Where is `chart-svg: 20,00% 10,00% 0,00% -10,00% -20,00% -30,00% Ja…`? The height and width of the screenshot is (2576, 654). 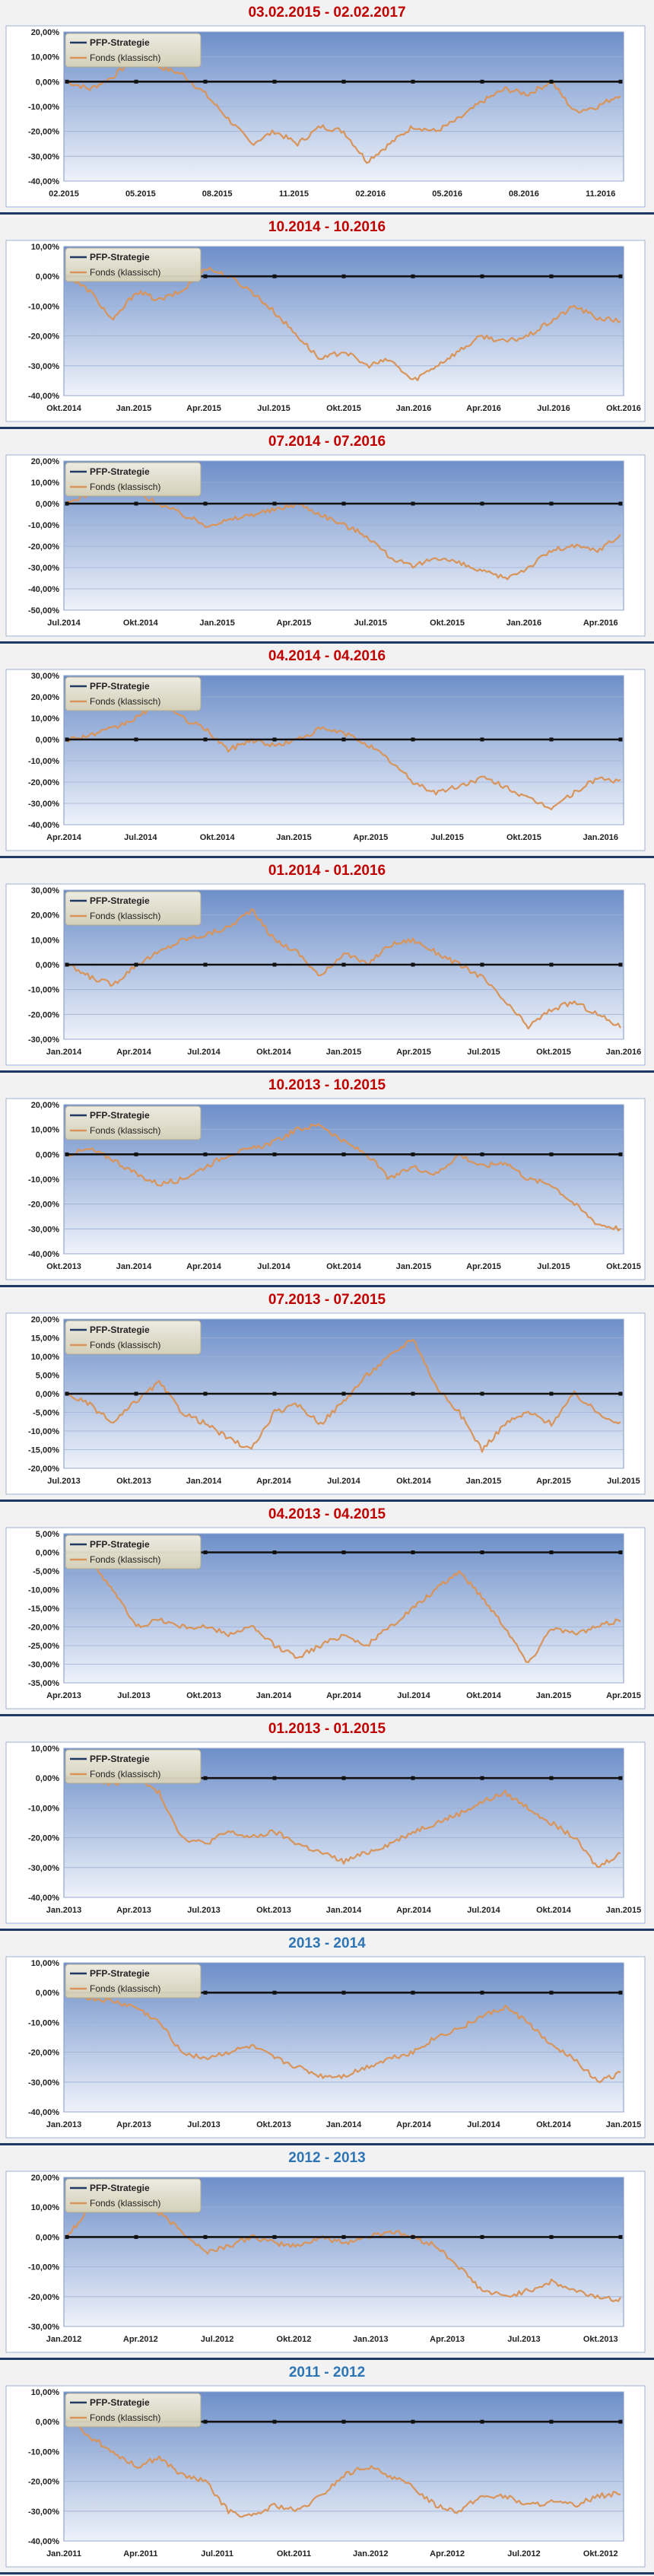
chart-svg: 20,00% 10,00% 0,00% -10,00% -20,00% -30,00% Ja… is located at coordinates (325, 2262).